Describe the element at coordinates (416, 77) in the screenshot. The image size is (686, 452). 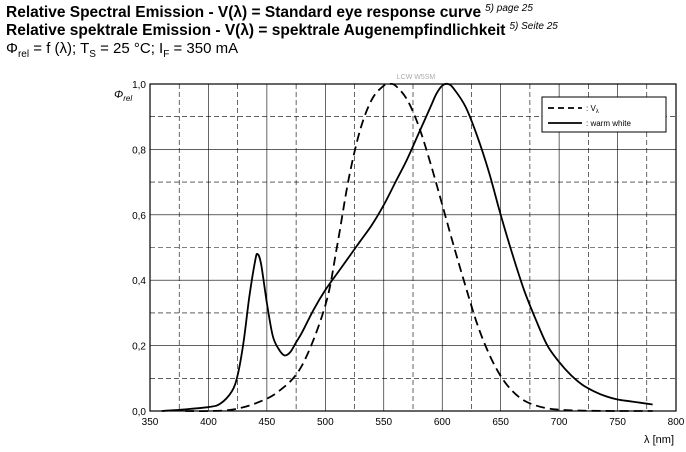
I see `watermark: LCW W5SM` at that location.